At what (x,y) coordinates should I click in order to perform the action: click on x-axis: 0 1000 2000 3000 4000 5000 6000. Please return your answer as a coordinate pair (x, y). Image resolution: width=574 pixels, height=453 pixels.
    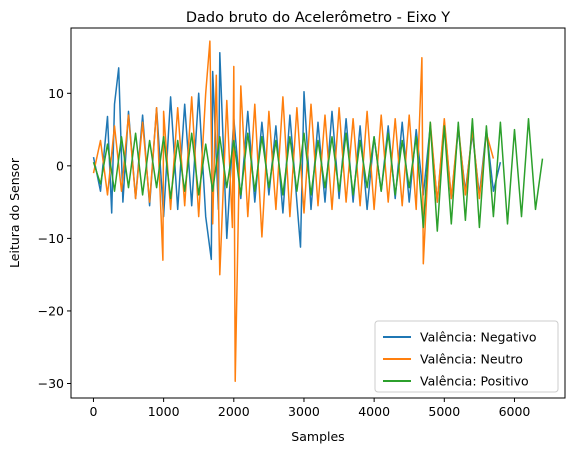
    Looking at the image, I should click on (309, 408).